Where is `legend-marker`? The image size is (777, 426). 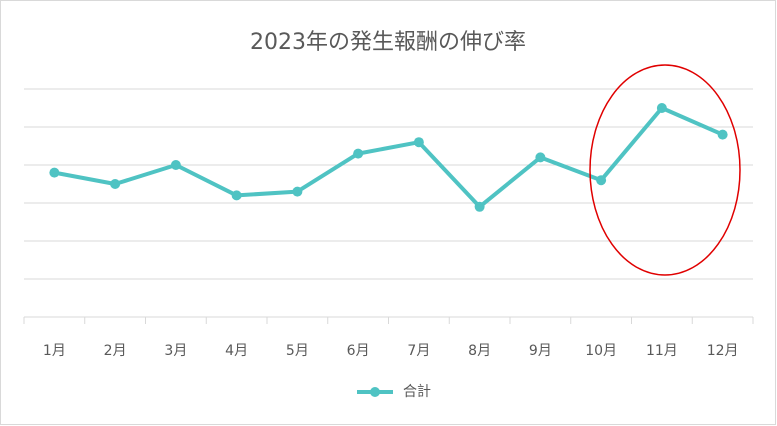
legend-marker is located at coordinates (375, 392).